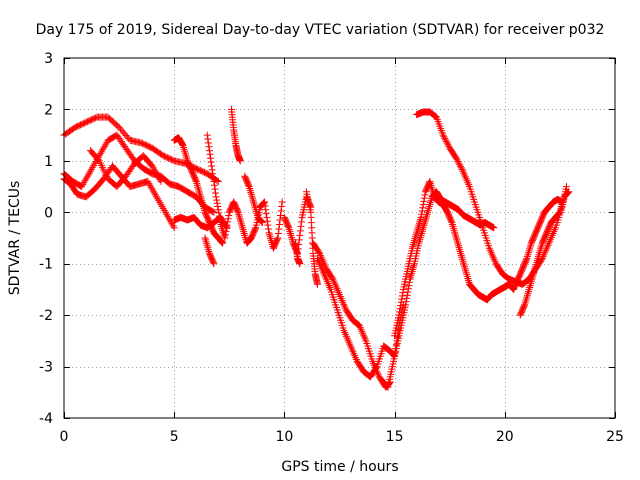 The height and width of the screenshot is (480, 640). I want to click on x-tick-label: 5, so click(174, 437).